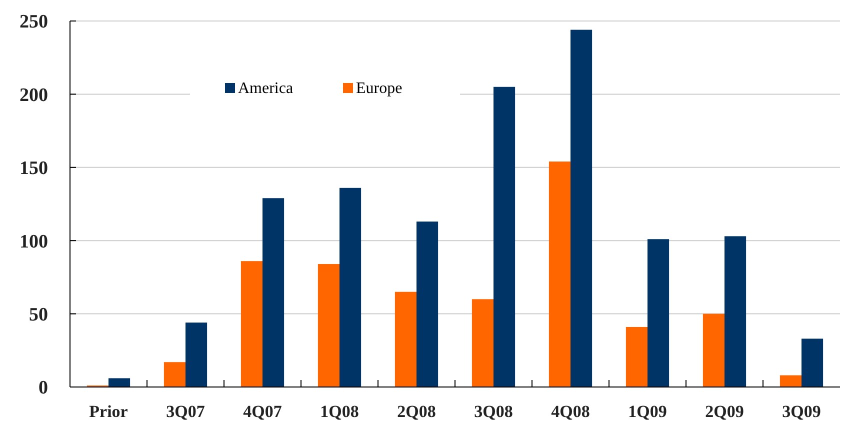 This screenshot has width=844, height=427. What do you see at coordinates (724, 411) in the screenshot?
I see `x-tick-label: 2Q09` at bounding box center [724, 411].